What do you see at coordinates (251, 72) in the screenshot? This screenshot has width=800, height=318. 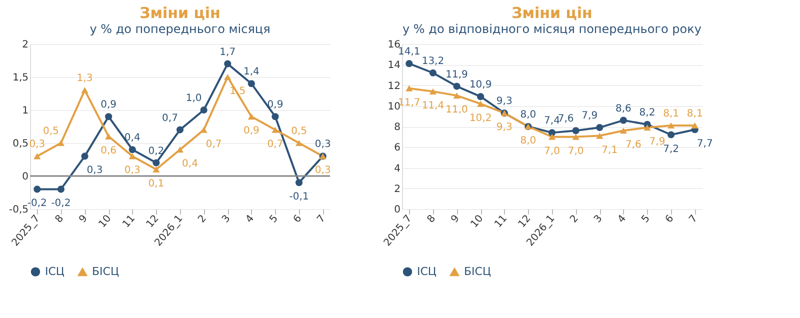 I see `data-label: 1,4` at bounding box center [251, 72].